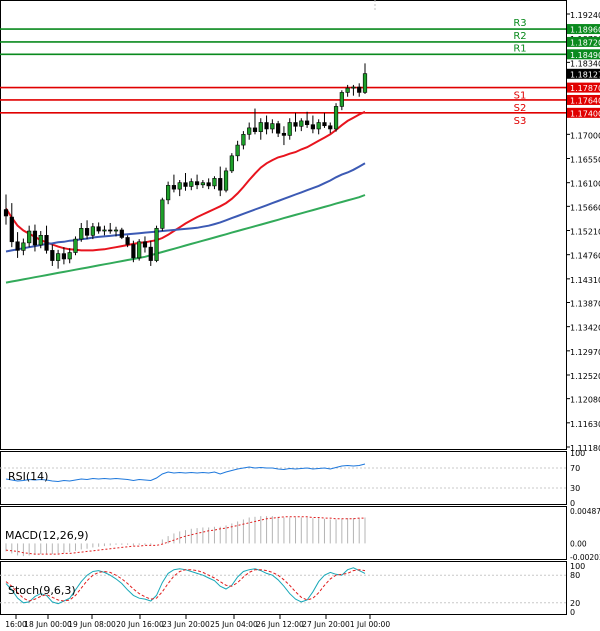  I want to click on stoch-pane, so click(283, 588).